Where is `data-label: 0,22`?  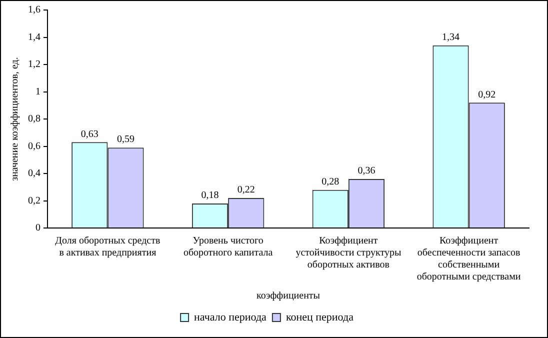 data-label: 0,22 is located at coordinates (246, 190).